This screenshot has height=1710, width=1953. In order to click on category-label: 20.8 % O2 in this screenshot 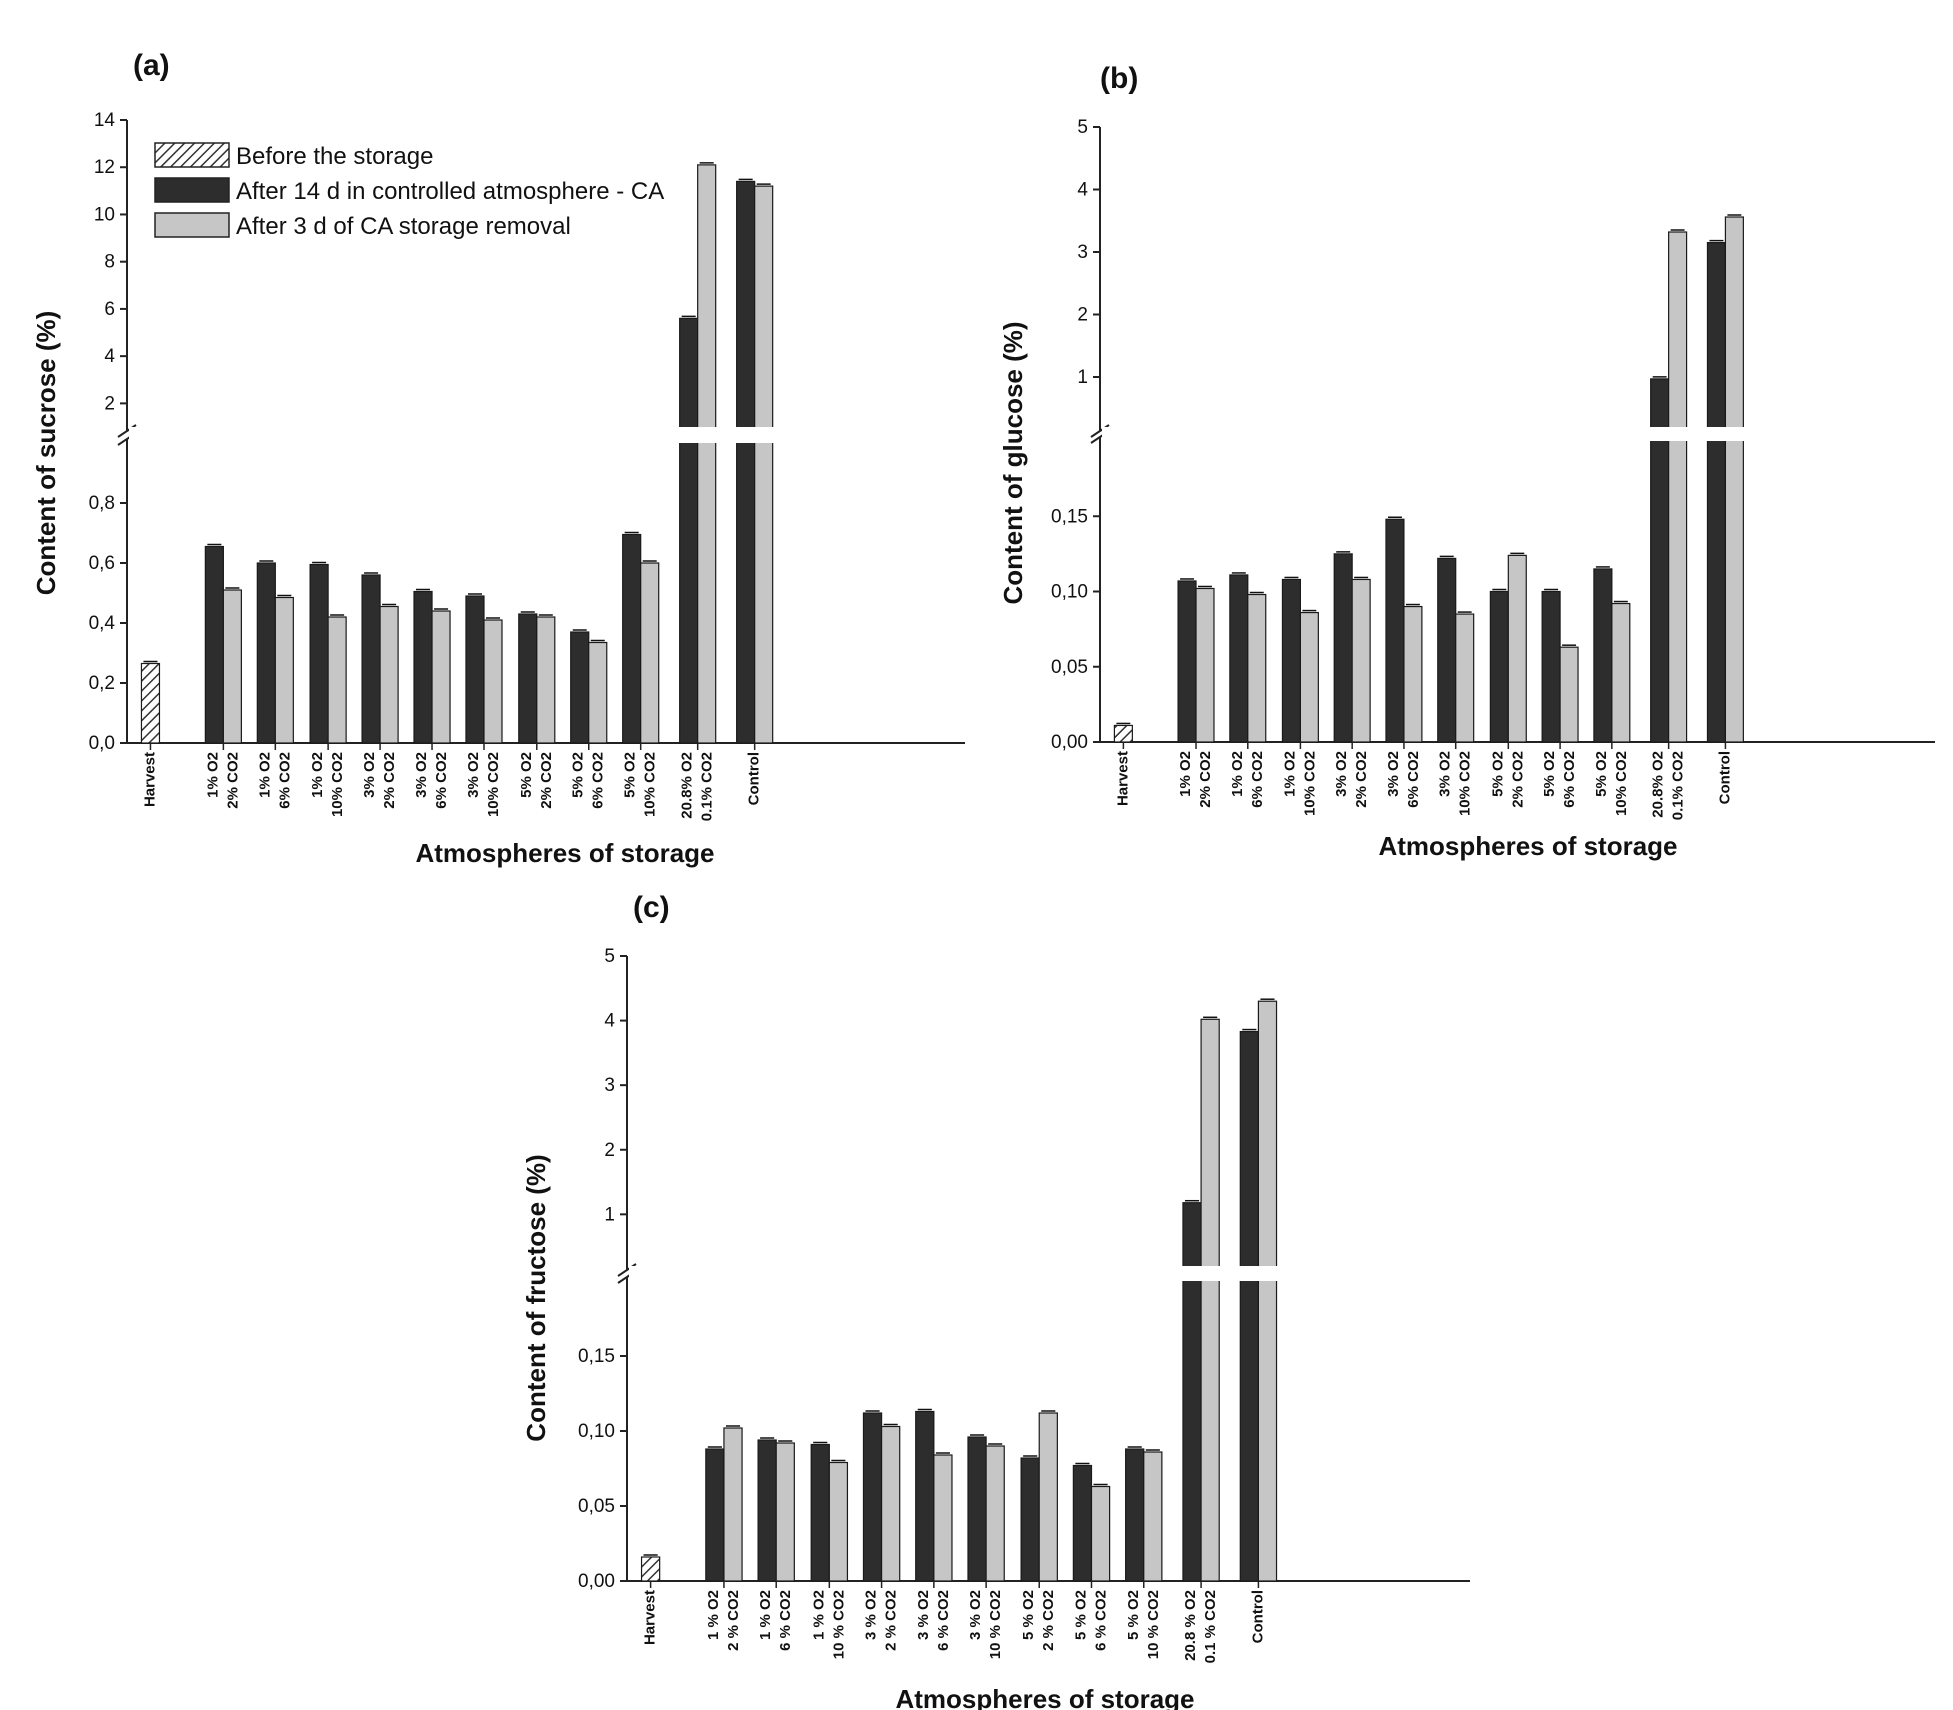, I will do `click(1190, 1625)`.